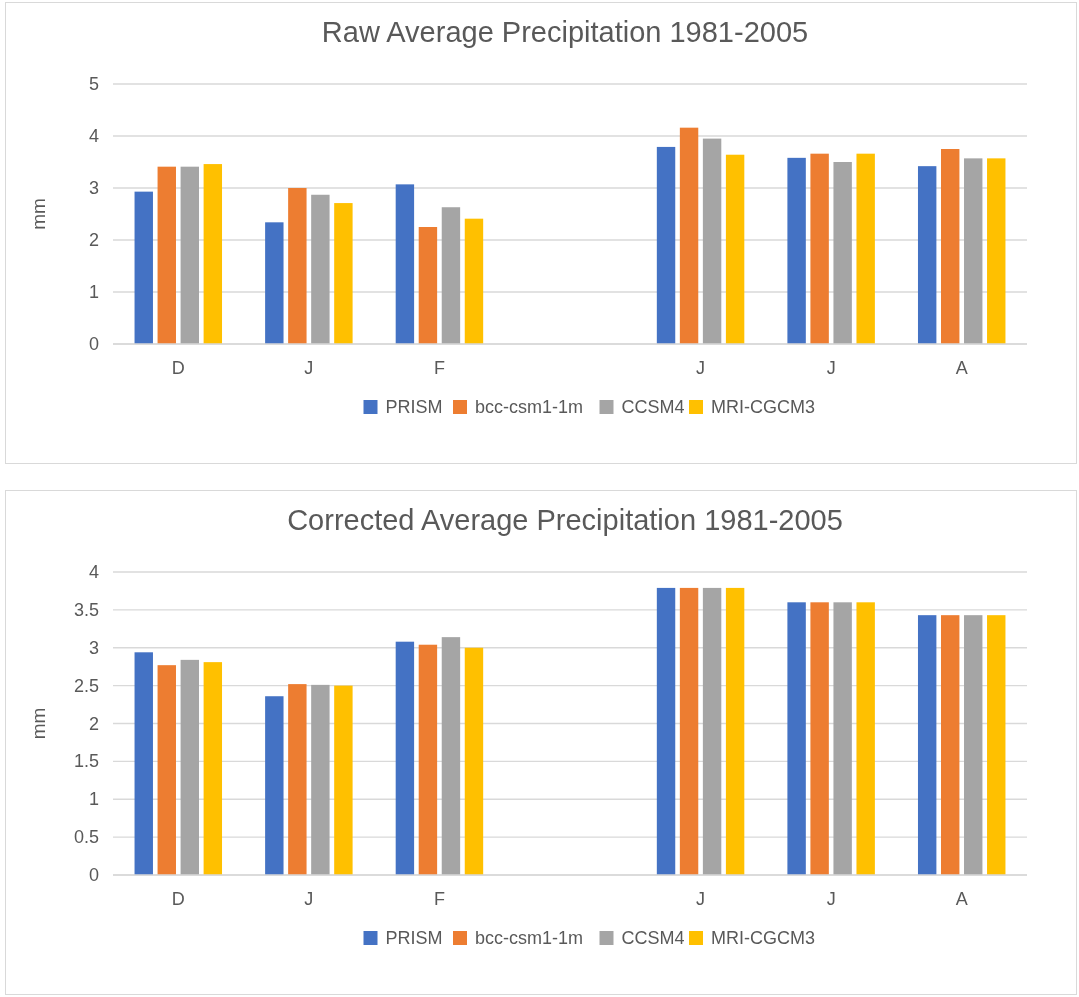  What do you see at coordinates (86, 609) in the screenshot?
I see `y-tick-label: 3.5` at bounding box center [86, 609].